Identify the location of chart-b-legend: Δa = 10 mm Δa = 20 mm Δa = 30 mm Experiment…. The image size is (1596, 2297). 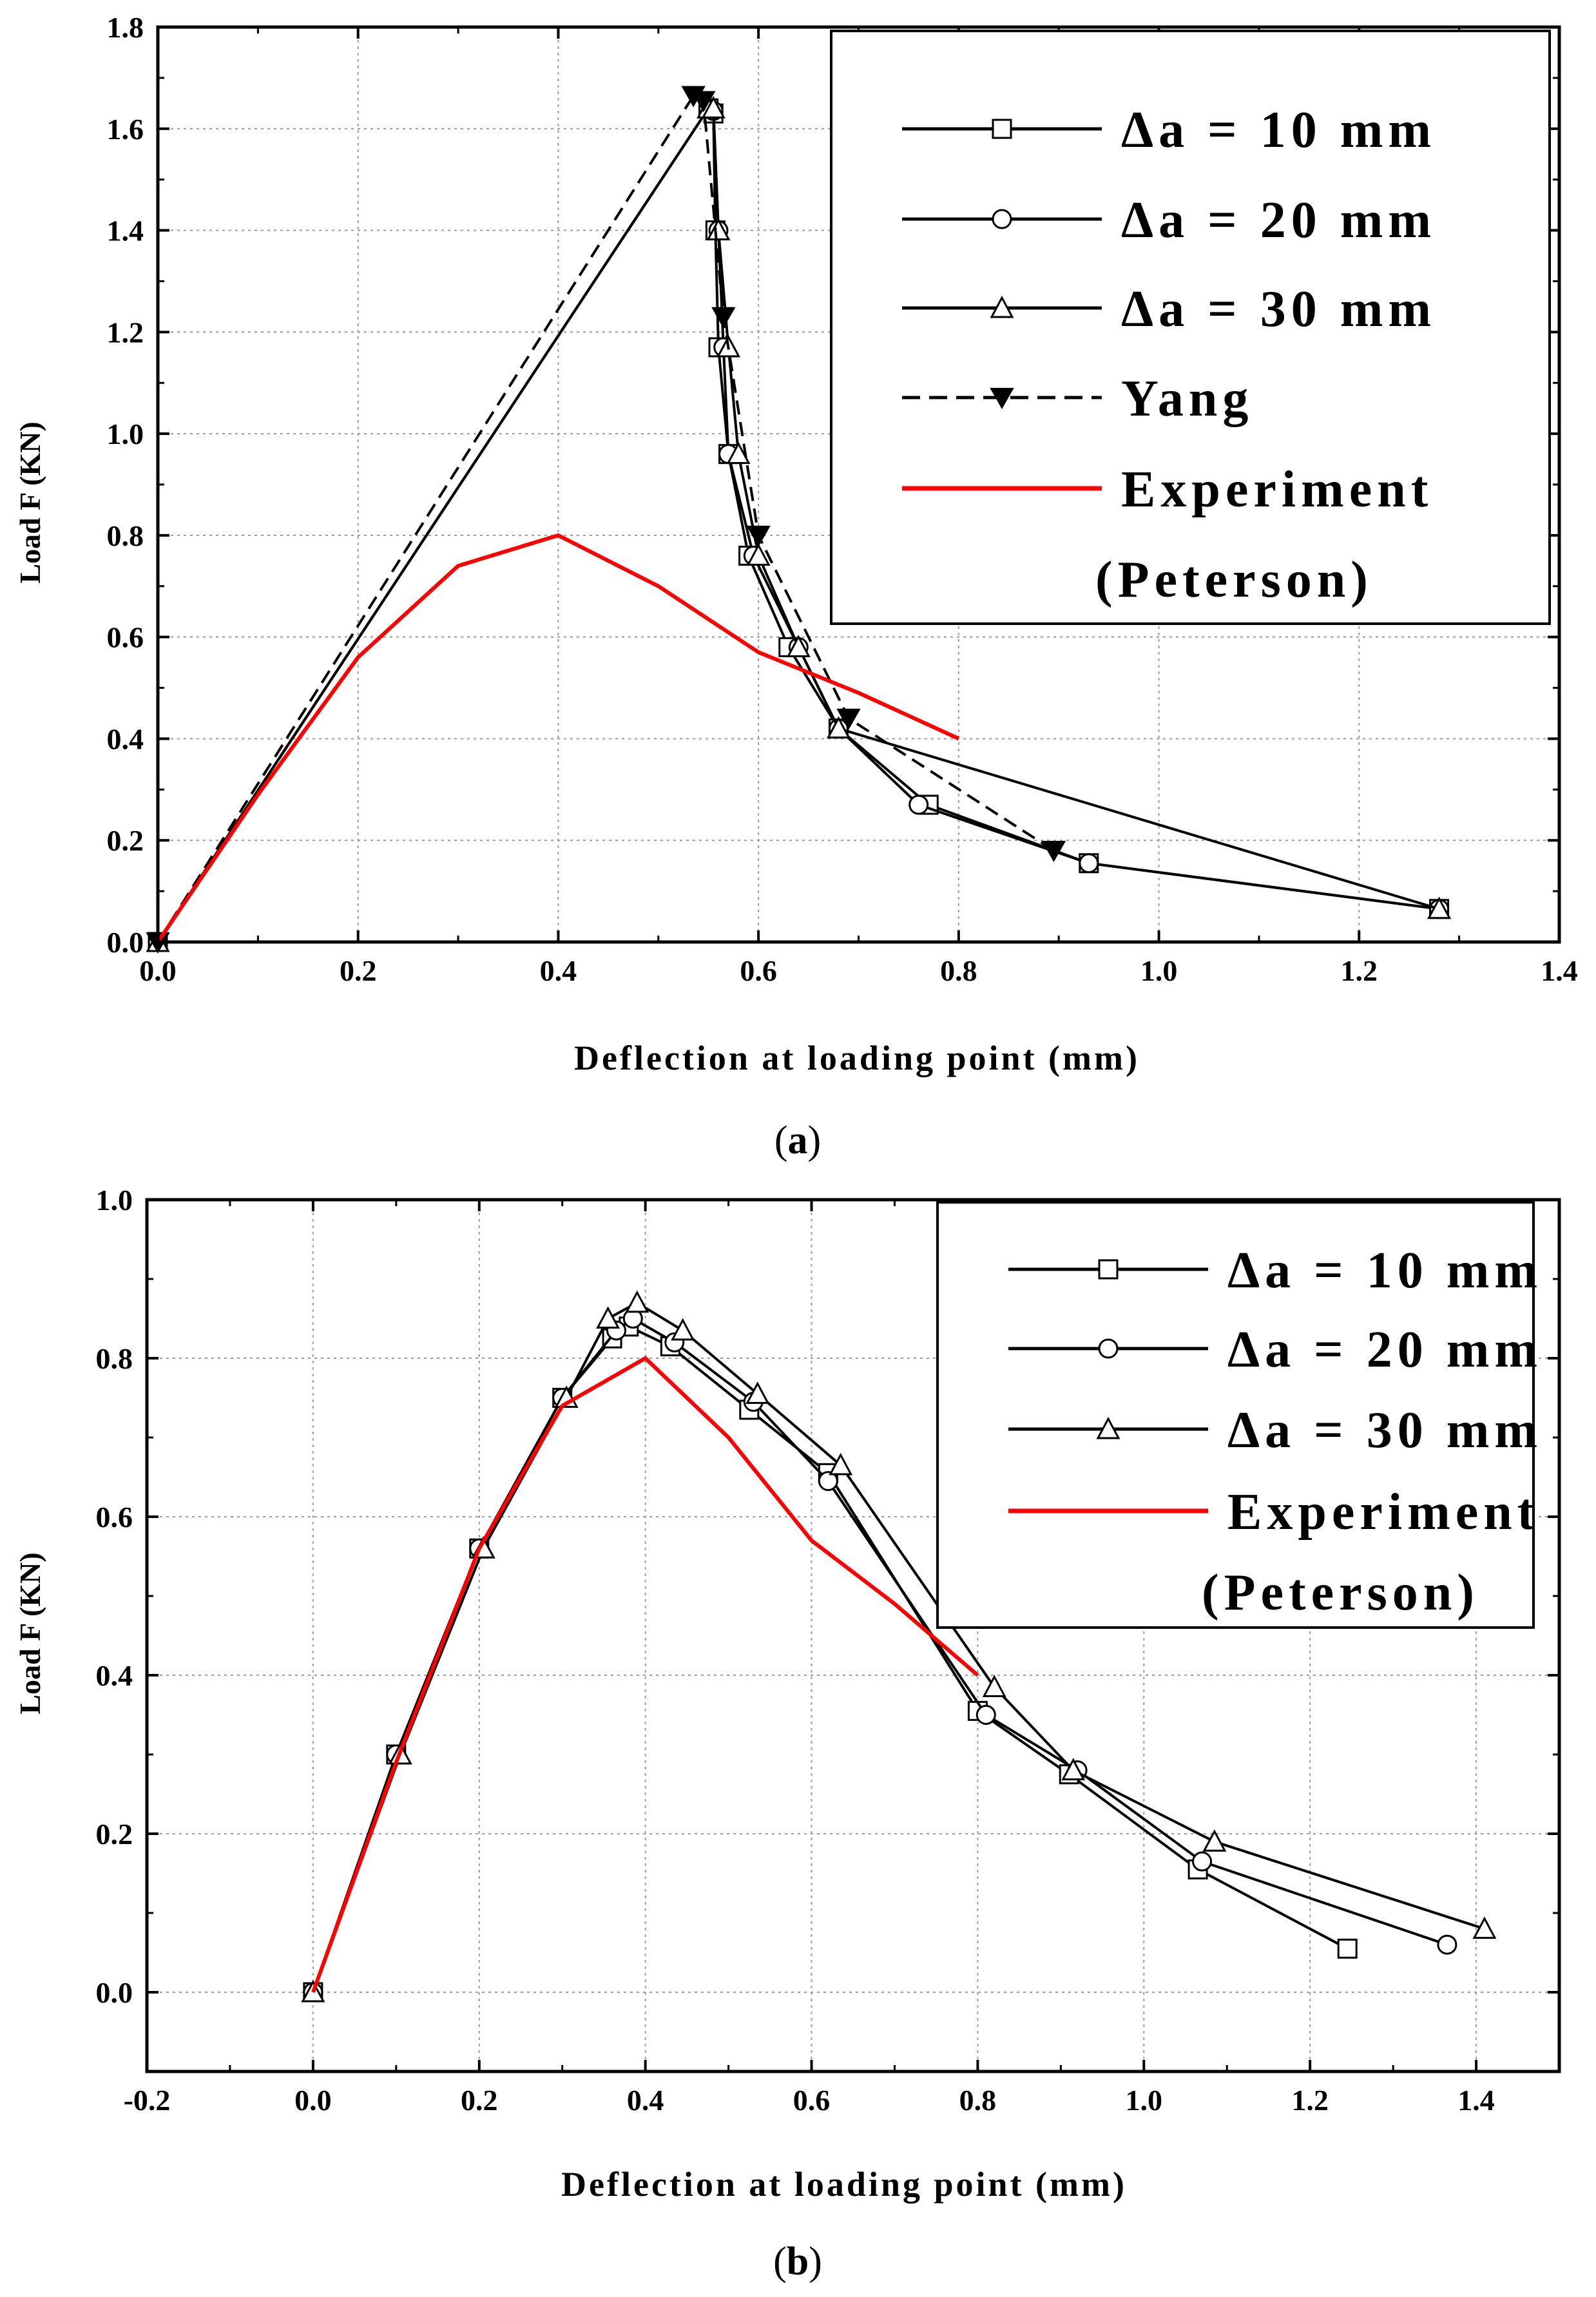
(1239, 1415).